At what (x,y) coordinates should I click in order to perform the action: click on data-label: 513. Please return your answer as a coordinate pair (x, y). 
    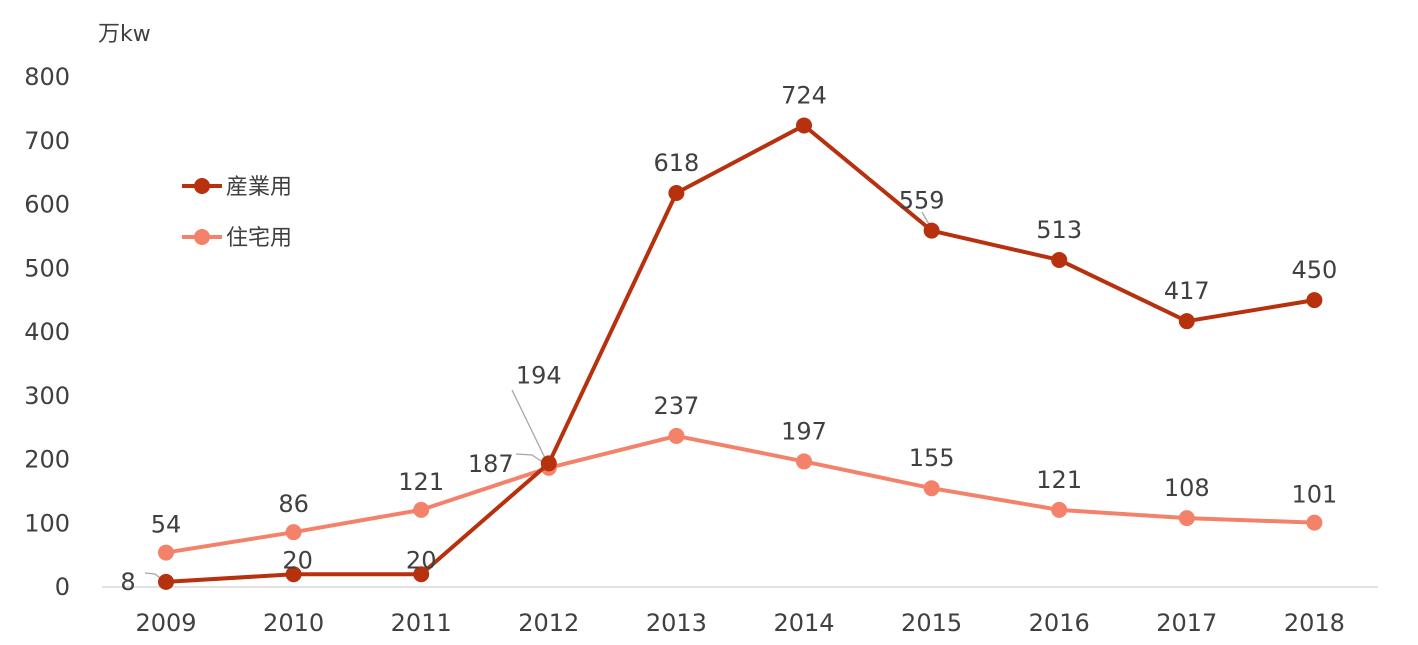
    Looking at the image, I should click on (1059, 230).